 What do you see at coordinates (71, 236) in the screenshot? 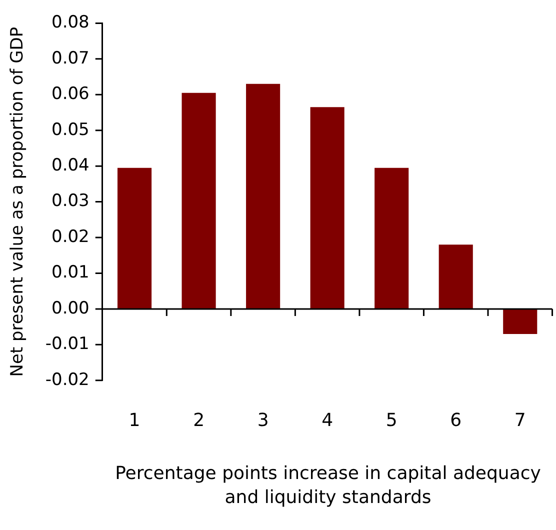
I see `y-tick-label: 0.02` at bounding box center [71, 236].